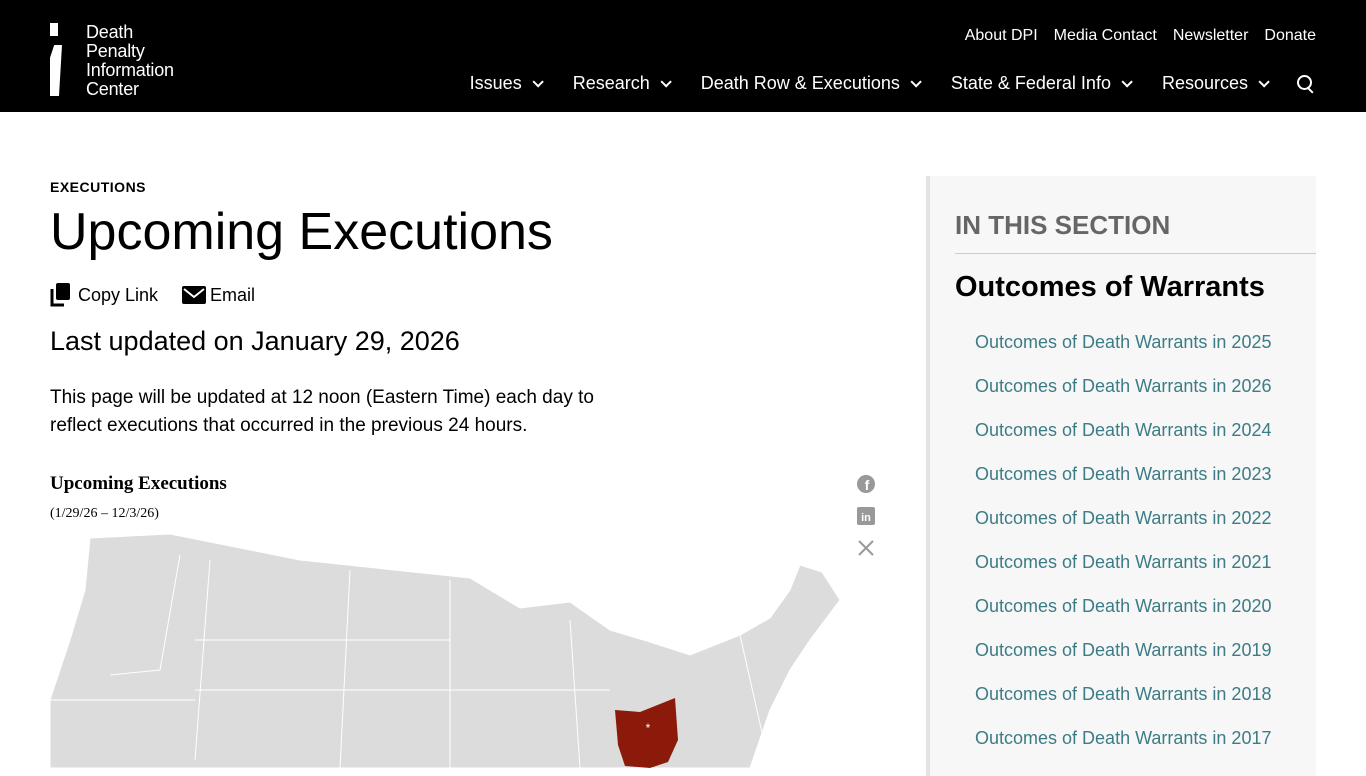 The width and height of the screenshot is (1366, 776). I want to click on logo: Death Penalty Information Center, so click(112, 61).